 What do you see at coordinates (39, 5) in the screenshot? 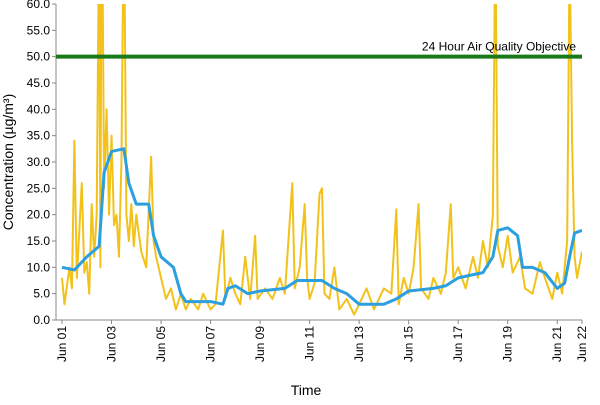
I see `y-tick-label: 60.0` at bounding box center [39, 5].